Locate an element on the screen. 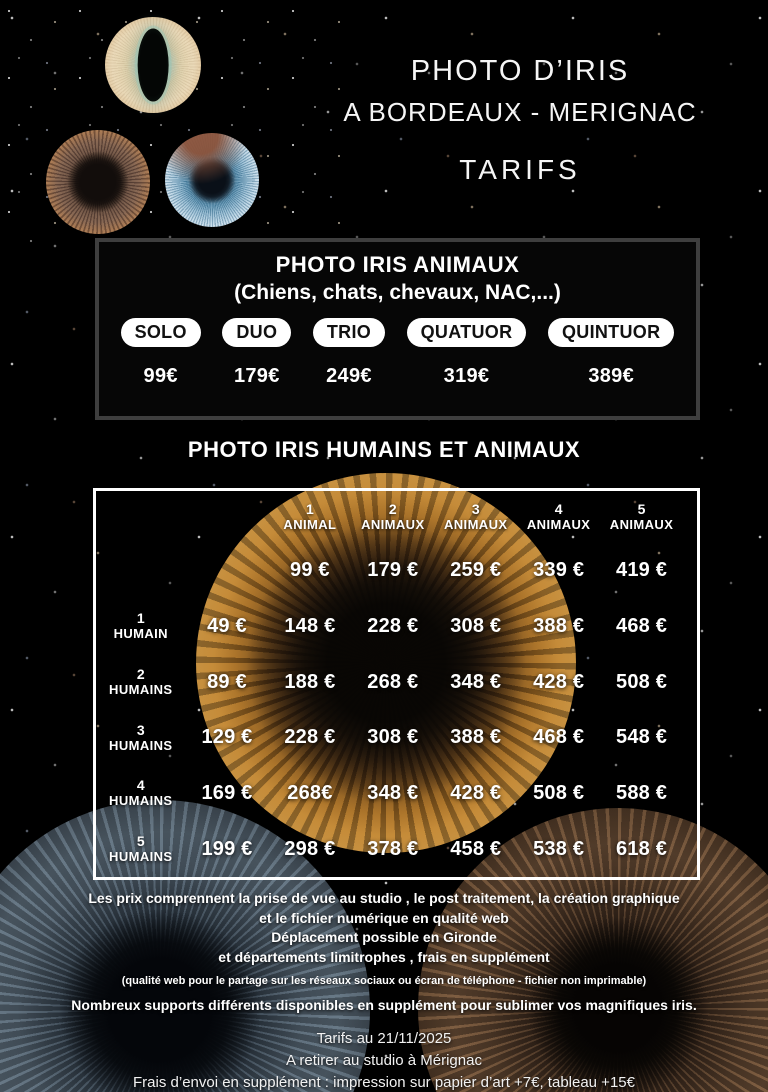 Image resolution: width=768 pixels, height=1092 pixels. offer-quatuor: QUATUOR 319€ is located at coordinates (466, 353).